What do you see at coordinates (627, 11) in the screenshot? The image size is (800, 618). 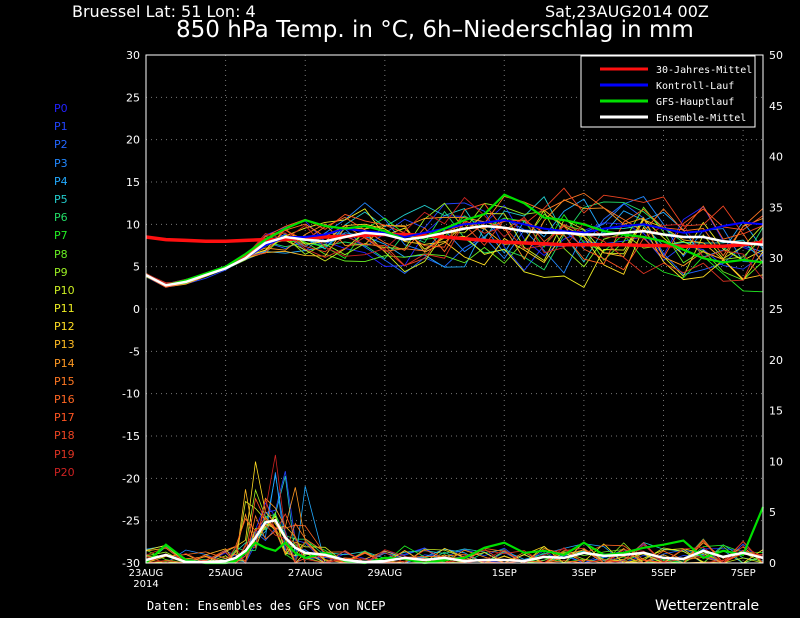 I see `run-date-label: Sat,23AUG2014 00Z` at bounding box center [627, 11].